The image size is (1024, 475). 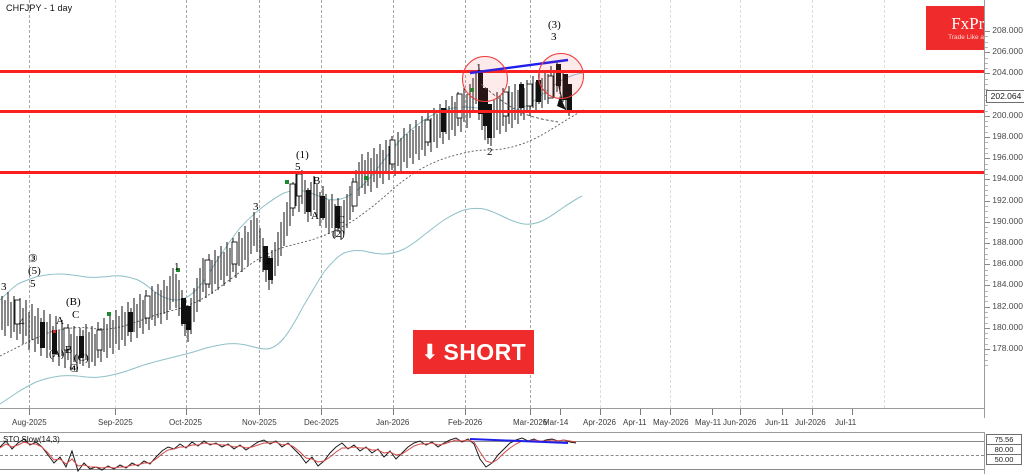 I want to click on price-tick-label: 190.000, so click(x=1007, y=220).